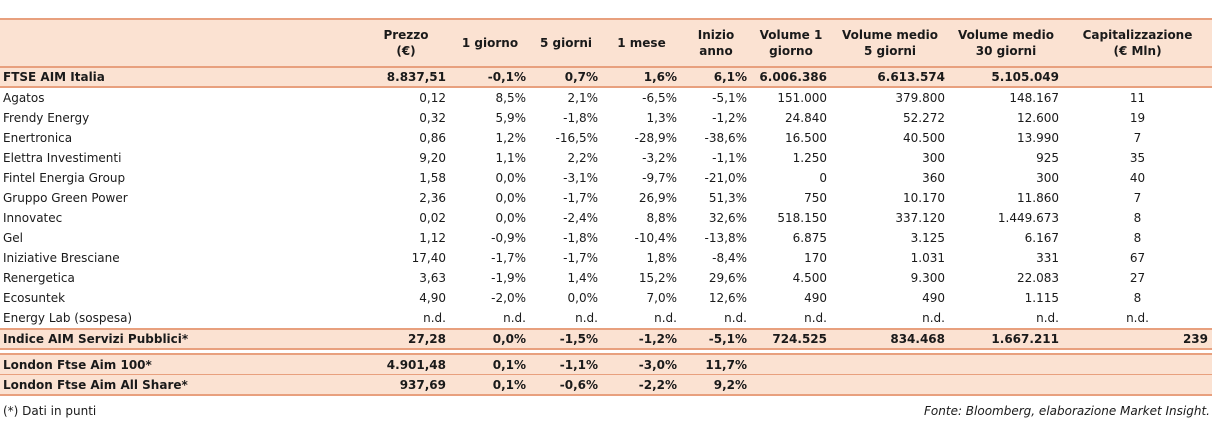  Describe the element at coordinates (1006, 77) in the screenshot. I see `cell-v30: 5.105.049` at that location.